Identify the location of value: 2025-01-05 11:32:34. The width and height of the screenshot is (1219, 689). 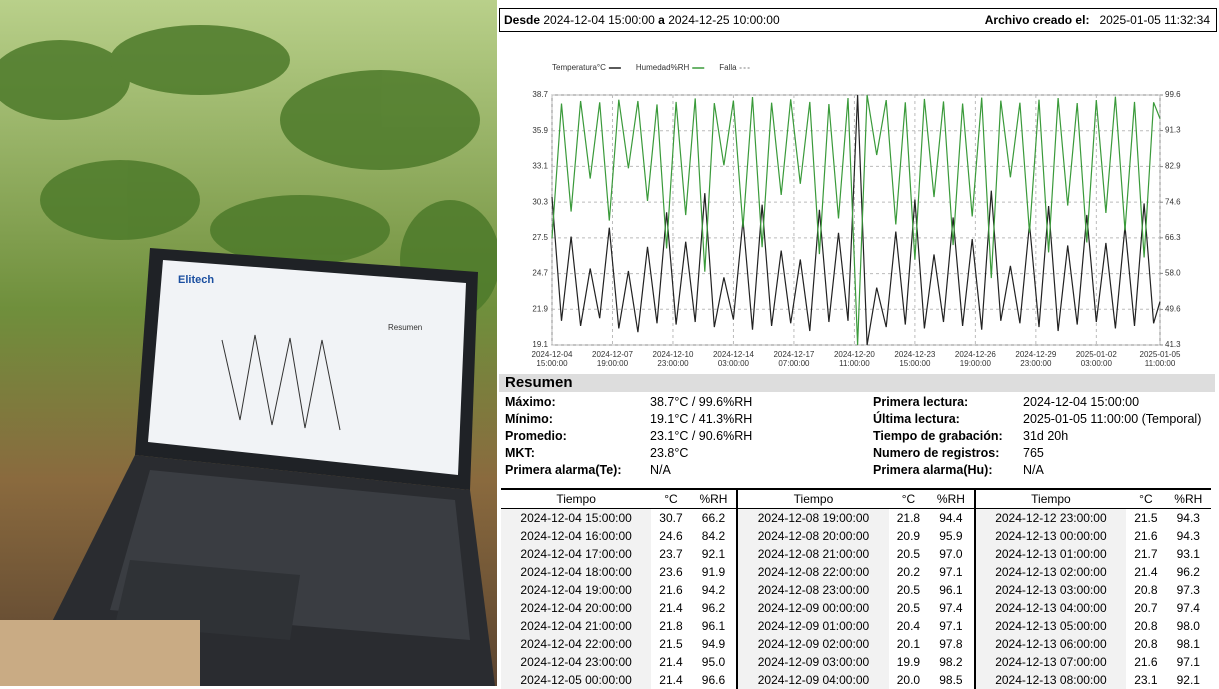
(1154, 20).